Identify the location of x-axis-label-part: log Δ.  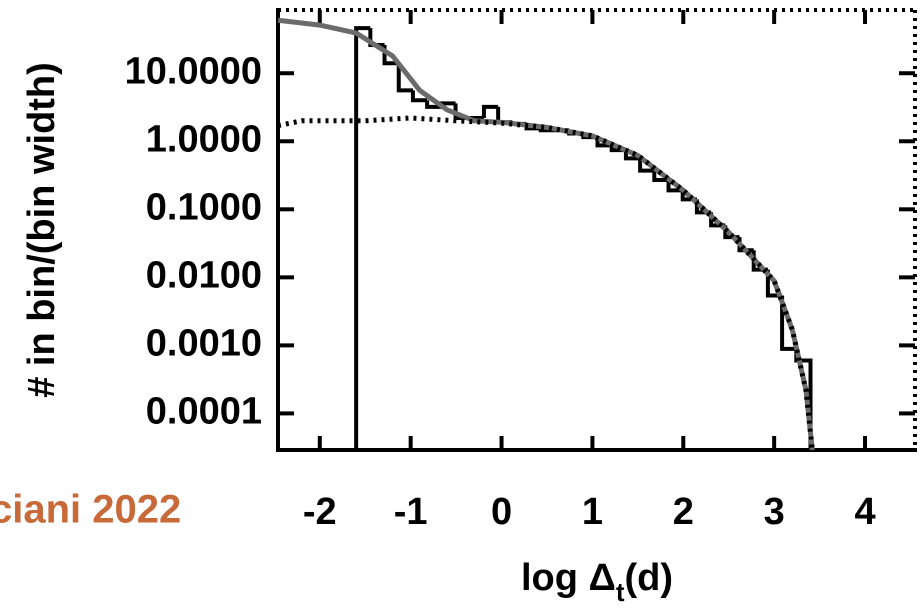
(568, 578).